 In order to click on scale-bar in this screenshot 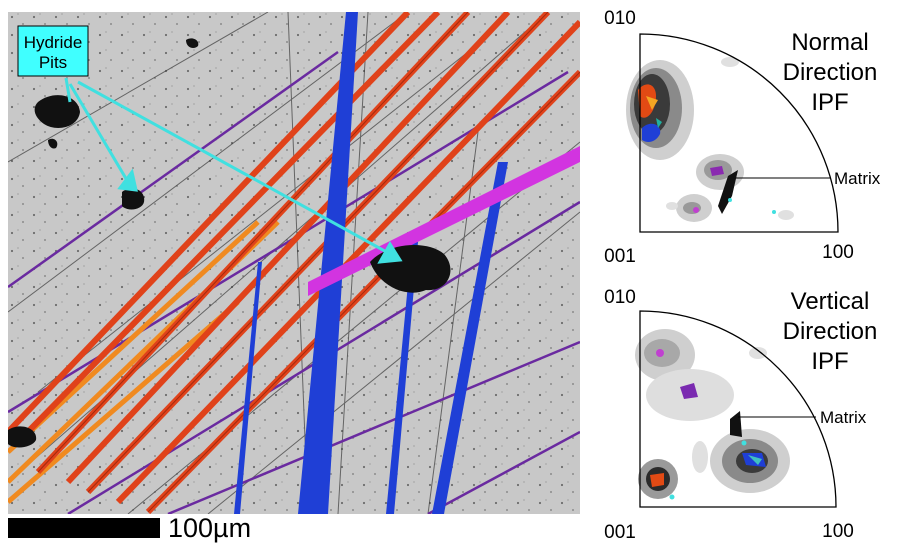, I will do `click(84, 528)`.